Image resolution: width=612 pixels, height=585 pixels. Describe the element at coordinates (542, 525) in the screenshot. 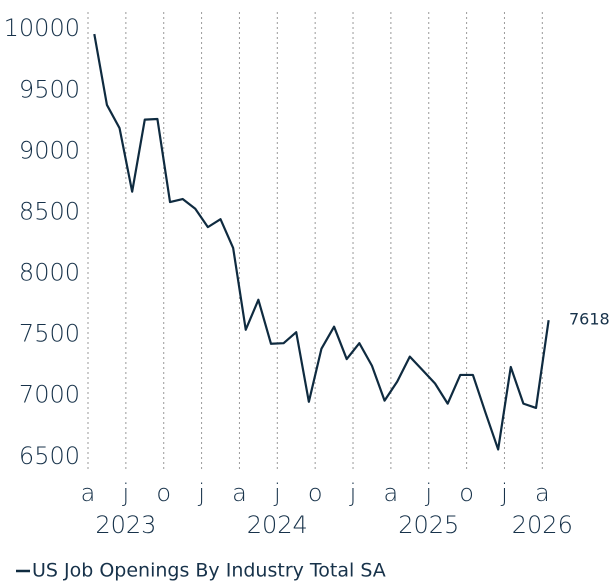

I see `x-group-label: 2026` at that location.